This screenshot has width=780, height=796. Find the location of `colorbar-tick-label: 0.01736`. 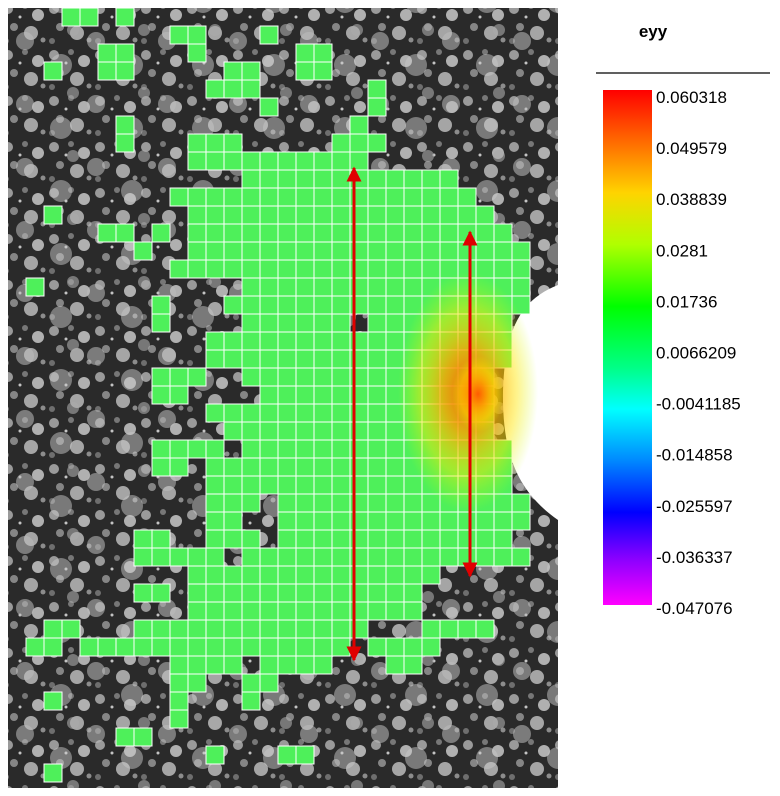

colorbar-tick-label: 0.01736 is located at coordinates (686, 301).